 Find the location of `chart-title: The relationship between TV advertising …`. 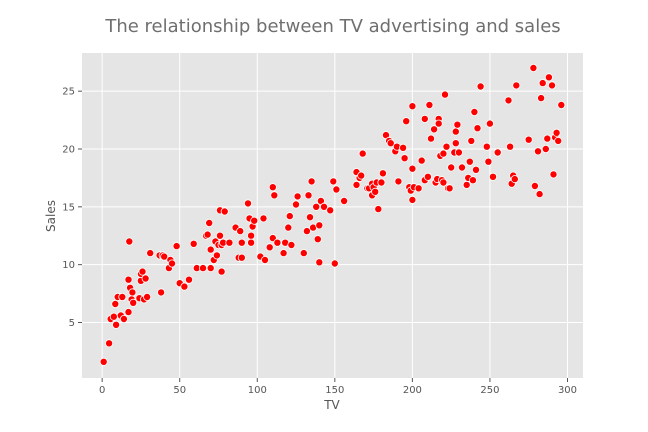

chart-title: The relationship between TV advertising … is located at coordinates (332, 26).